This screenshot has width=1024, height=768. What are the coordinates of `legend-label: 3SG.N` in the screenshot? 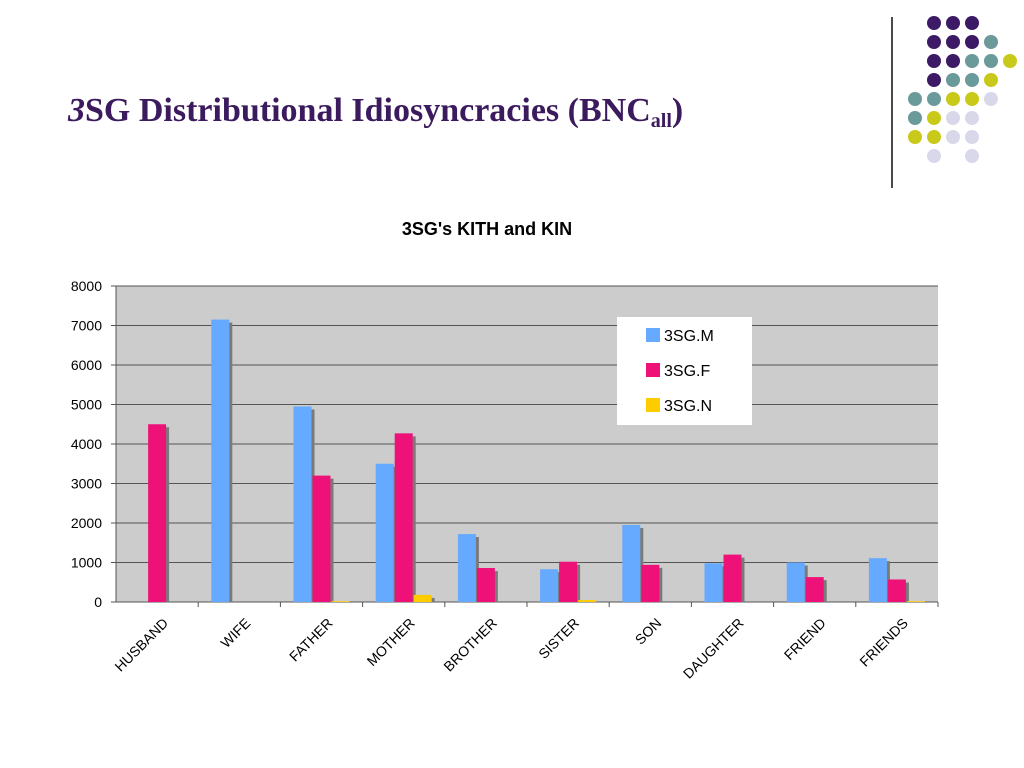 It's located at (688, 406).